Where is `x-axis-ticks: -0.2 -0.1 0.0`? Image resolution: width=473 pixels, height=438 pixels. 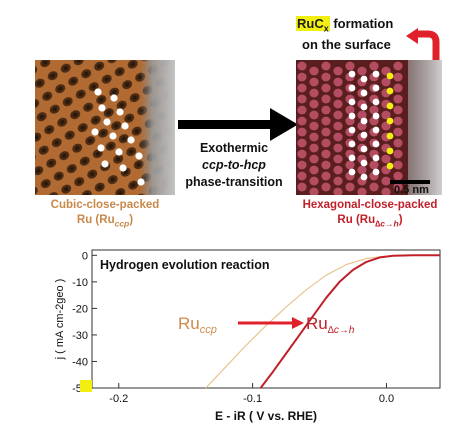
x-axis-ticks: -0.2 -0.1 0.0 is located at coordinates (251, 394).